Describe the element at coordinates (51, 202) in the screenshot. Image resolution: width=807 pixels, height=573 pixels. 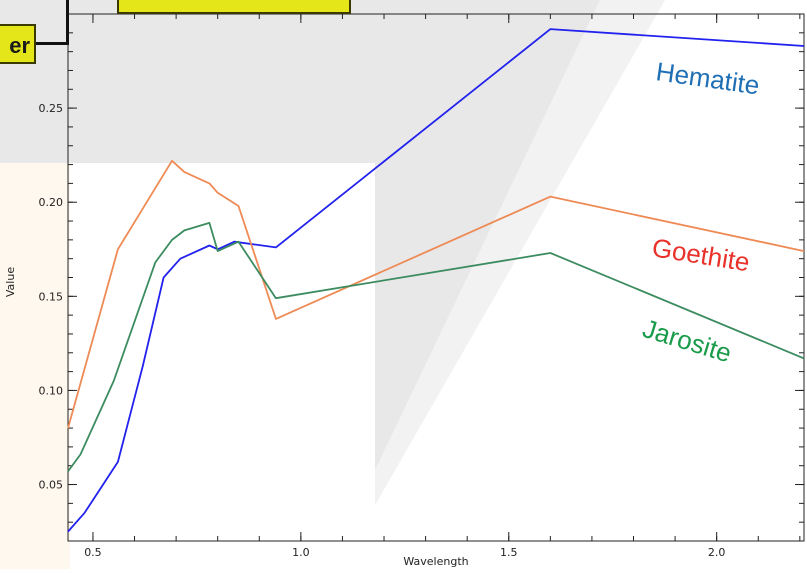
I see `y-tick-label: 0.20` at that location.